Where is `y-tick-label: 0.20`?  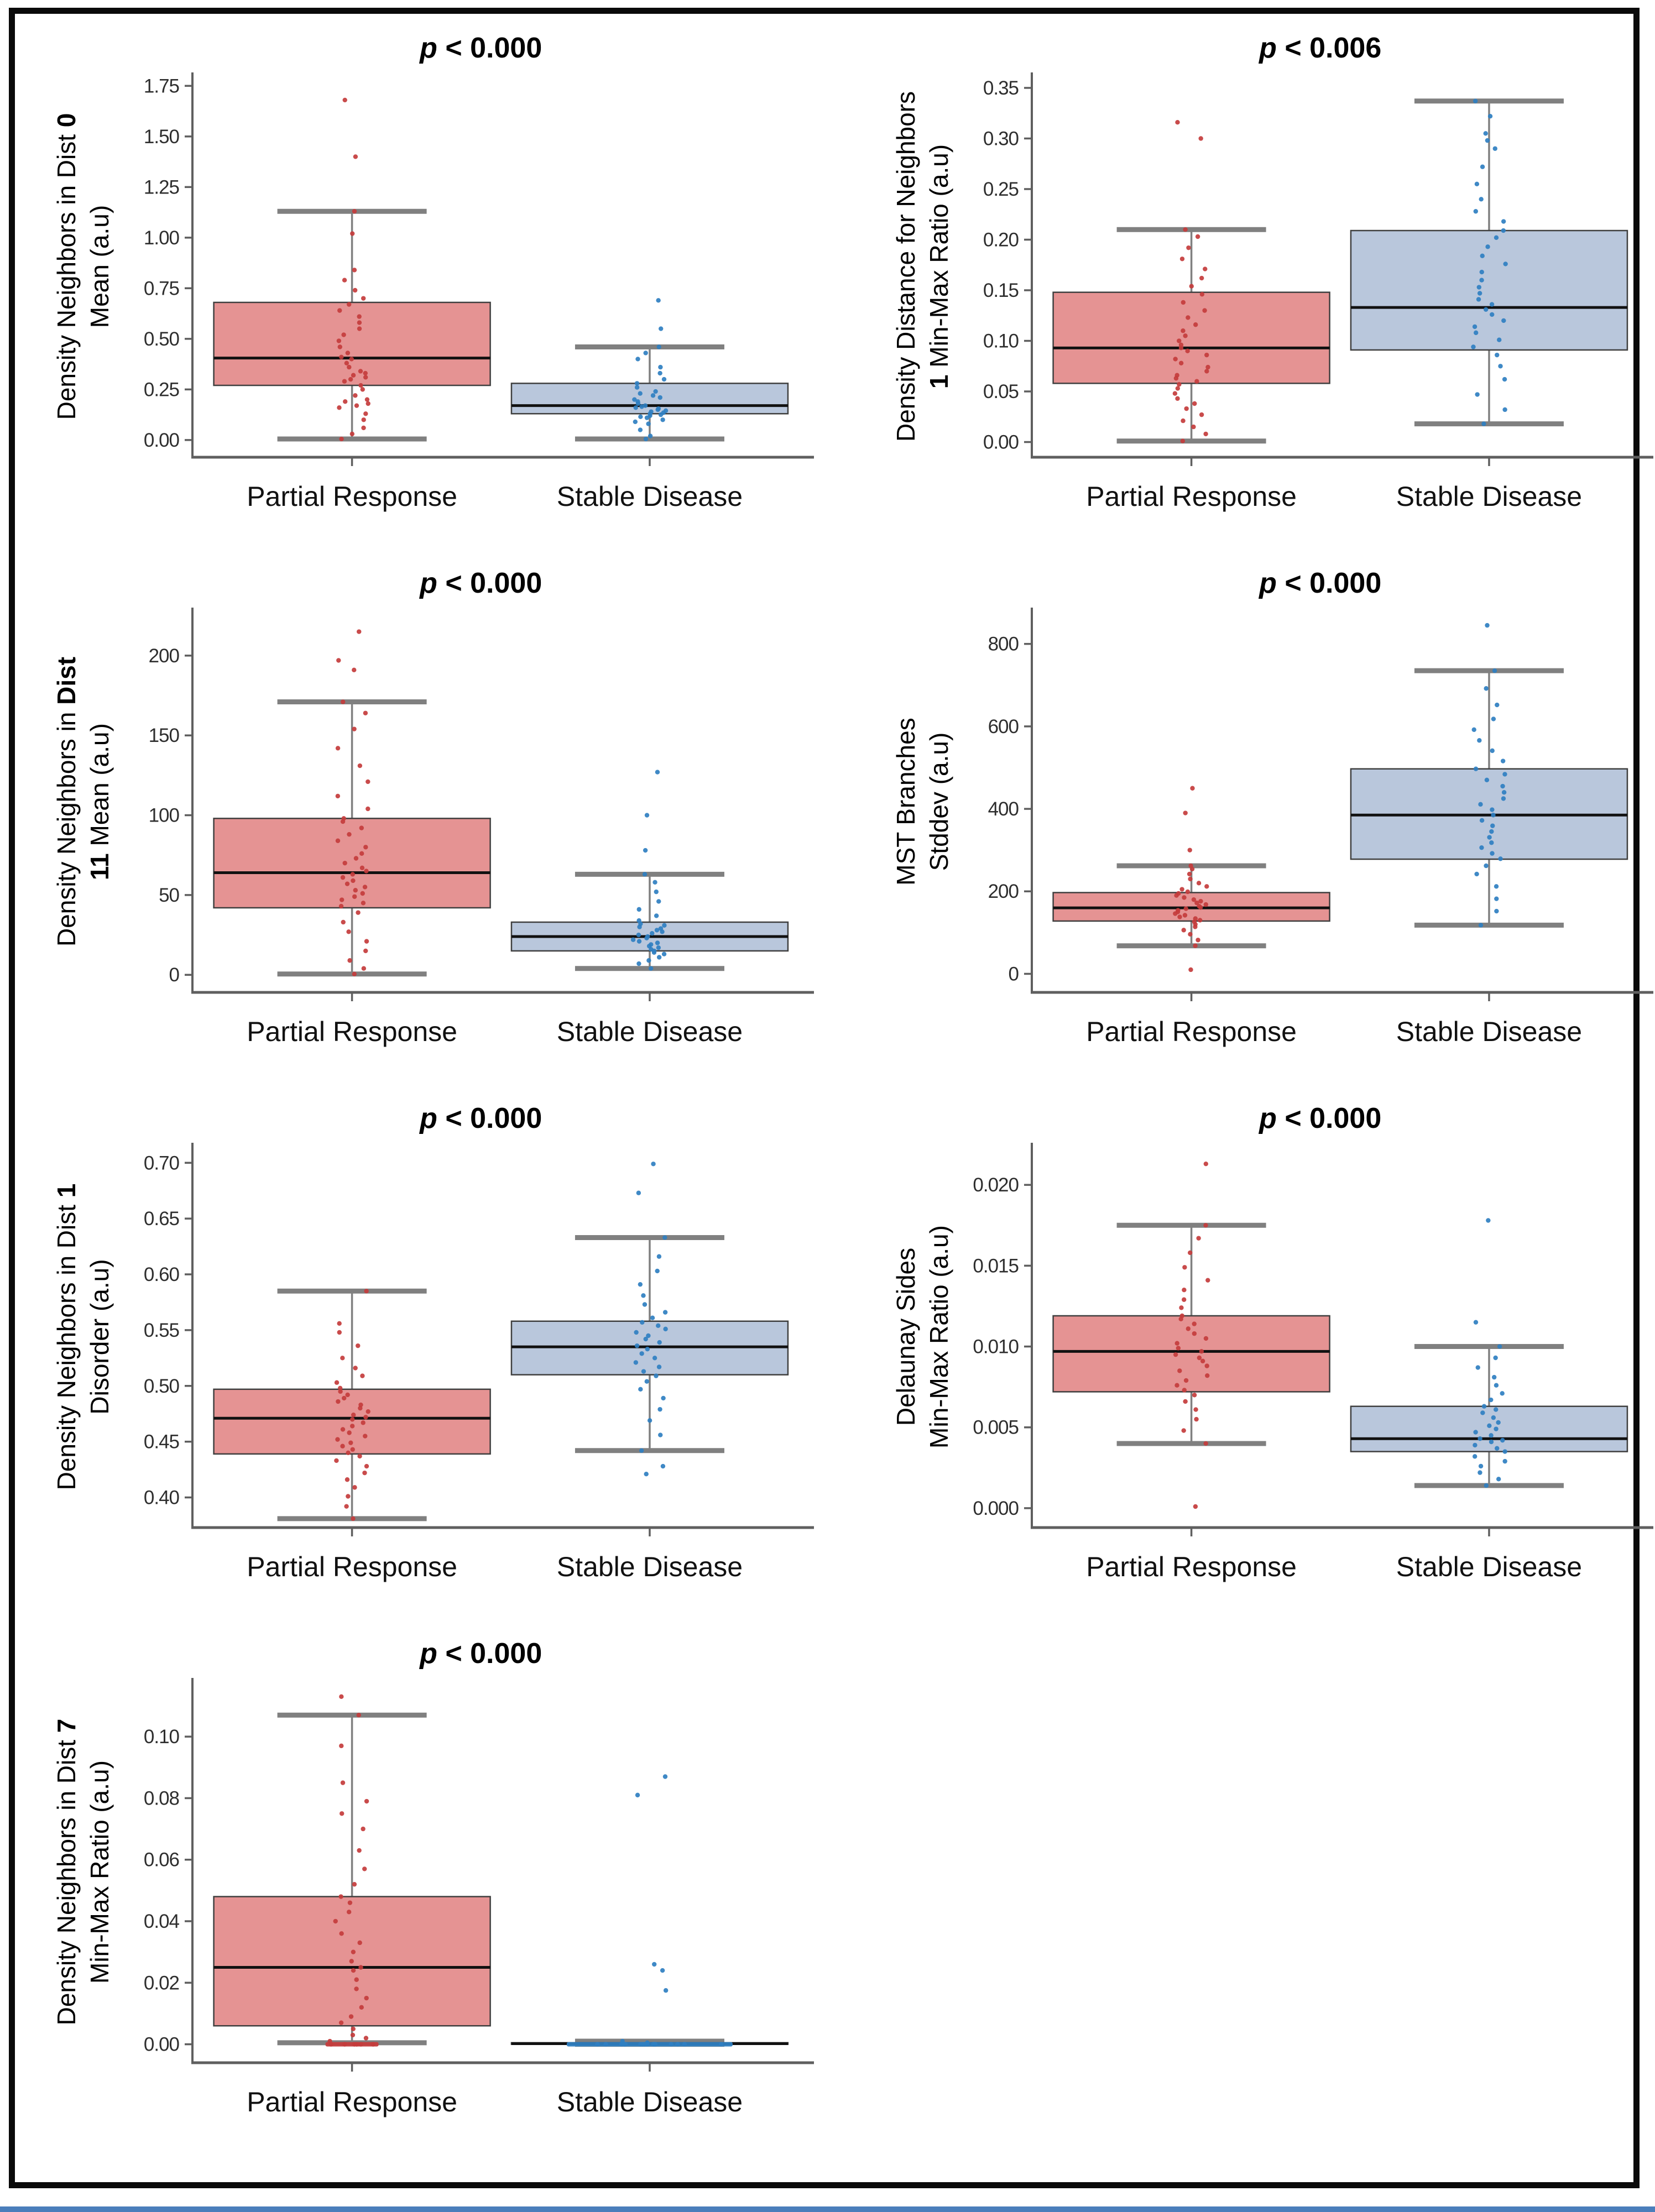 y-tick-label: 0.20 is located at coordinates (1001, 239).